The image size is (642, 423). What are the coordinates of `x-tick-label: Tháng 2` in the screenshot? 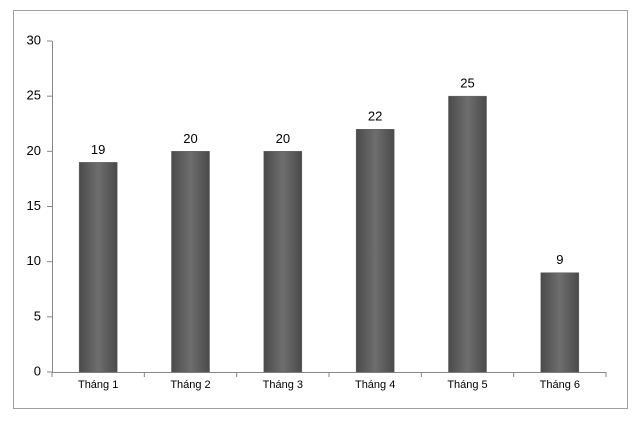 It's located at (190, 385).